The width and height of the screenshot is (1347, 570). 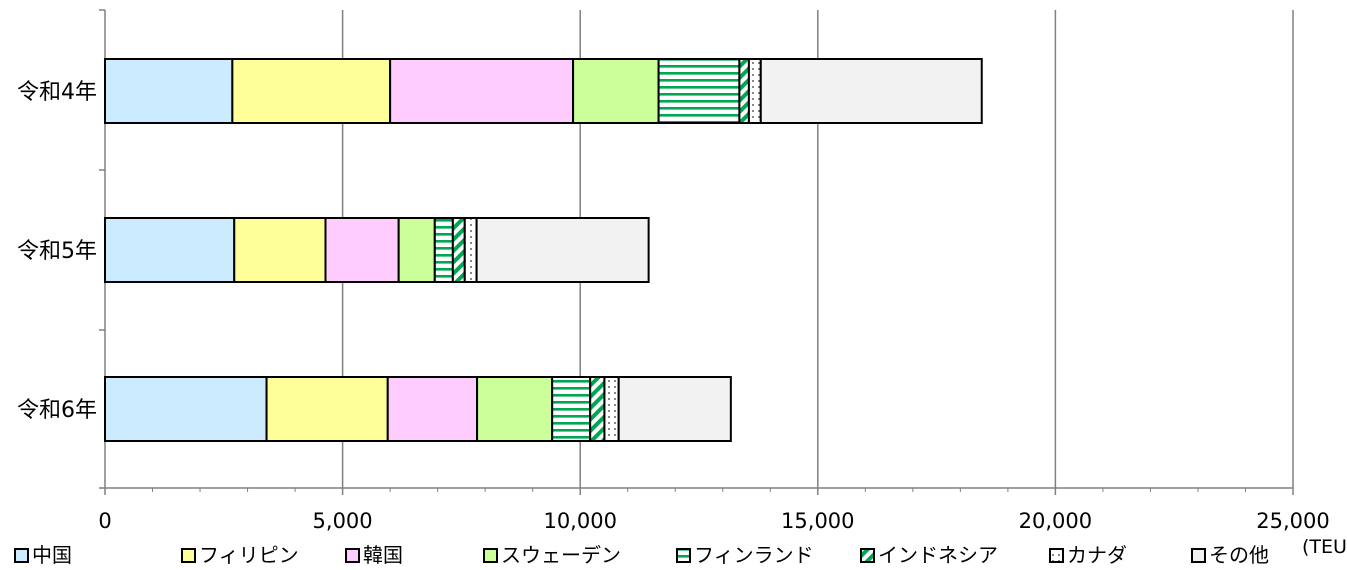 What do you see at coordinates (1097, 555) in the screenshot?
I see `legend-label: カナダ` at bounding box center [1097, 555].